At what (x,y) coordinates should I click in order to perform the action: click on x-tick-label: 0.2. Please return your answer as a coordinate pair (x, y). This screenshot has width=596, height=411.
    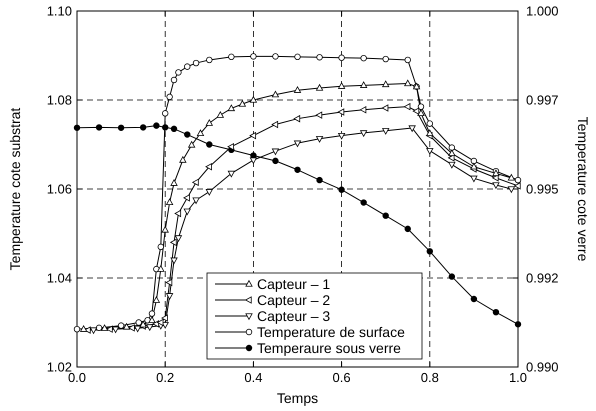
    Looking at the image, I should click on (165, 377).